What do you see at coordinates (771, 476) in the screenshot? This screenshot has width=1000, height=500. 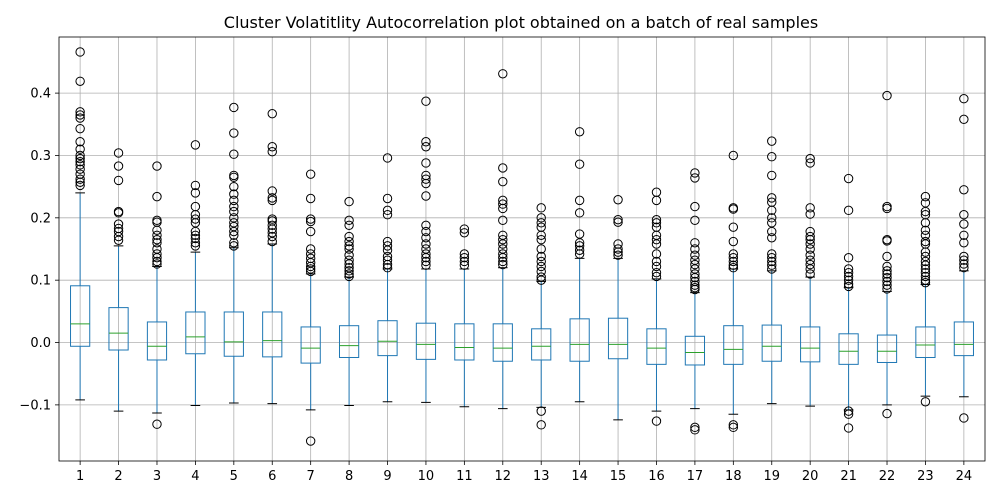 I see `x-tick-label: 19` at bounding box center [771, 476].